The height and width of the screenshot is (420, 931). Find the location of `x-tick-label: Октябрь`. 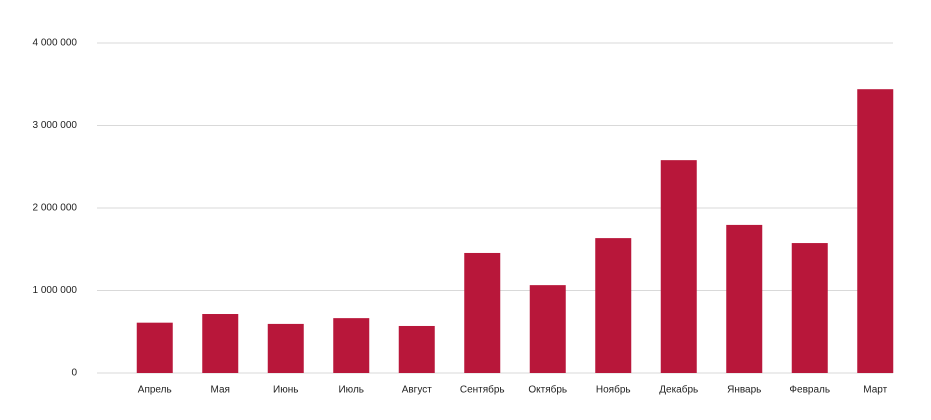

x-tick-label: Октябрь is located at coordinates (547, 390).